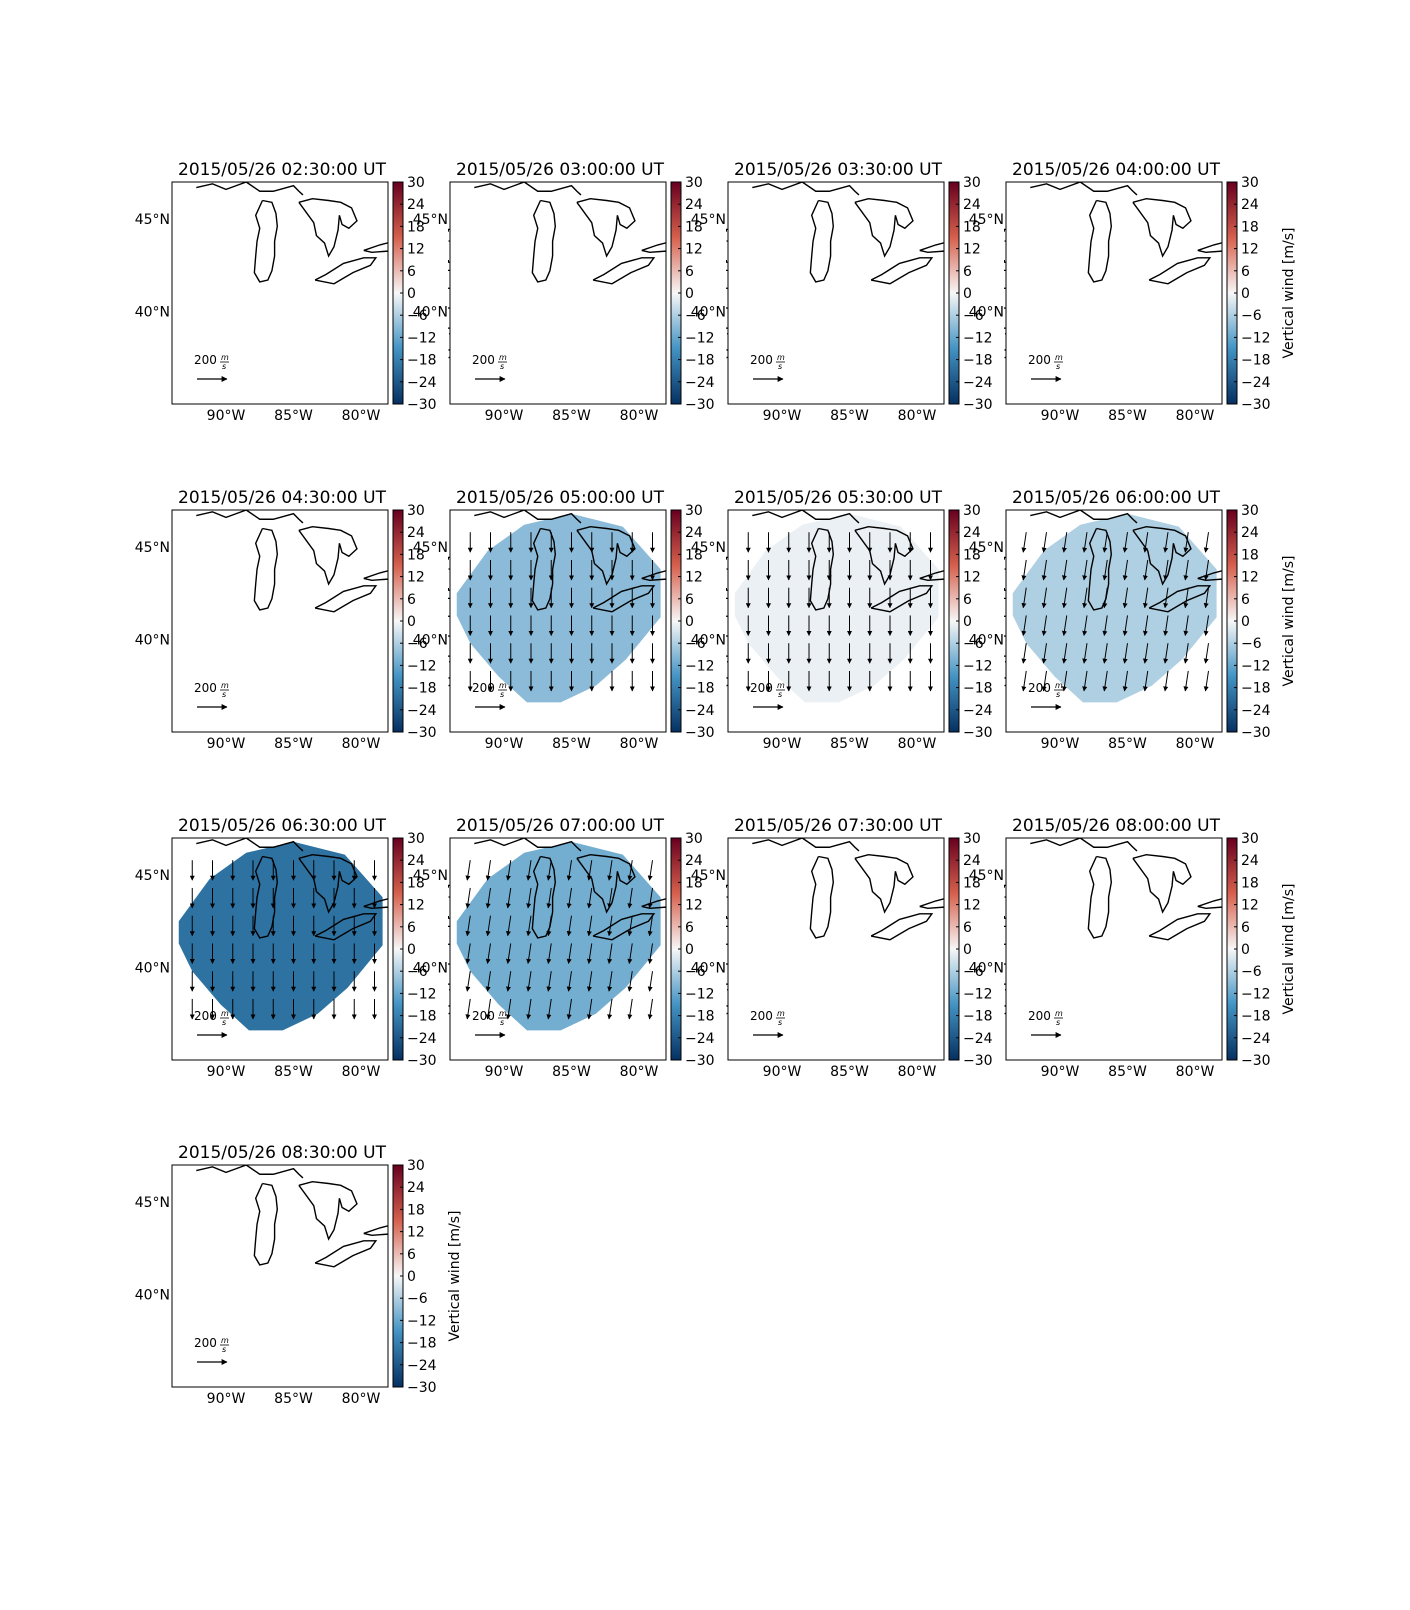 Image resolution: width=1410 pixels, height=1610 pixels. What do you see at coordinates (973, 316) in the screenshot?
I see `colorbar-tick-label: −6` at bounding box center [973, 316].